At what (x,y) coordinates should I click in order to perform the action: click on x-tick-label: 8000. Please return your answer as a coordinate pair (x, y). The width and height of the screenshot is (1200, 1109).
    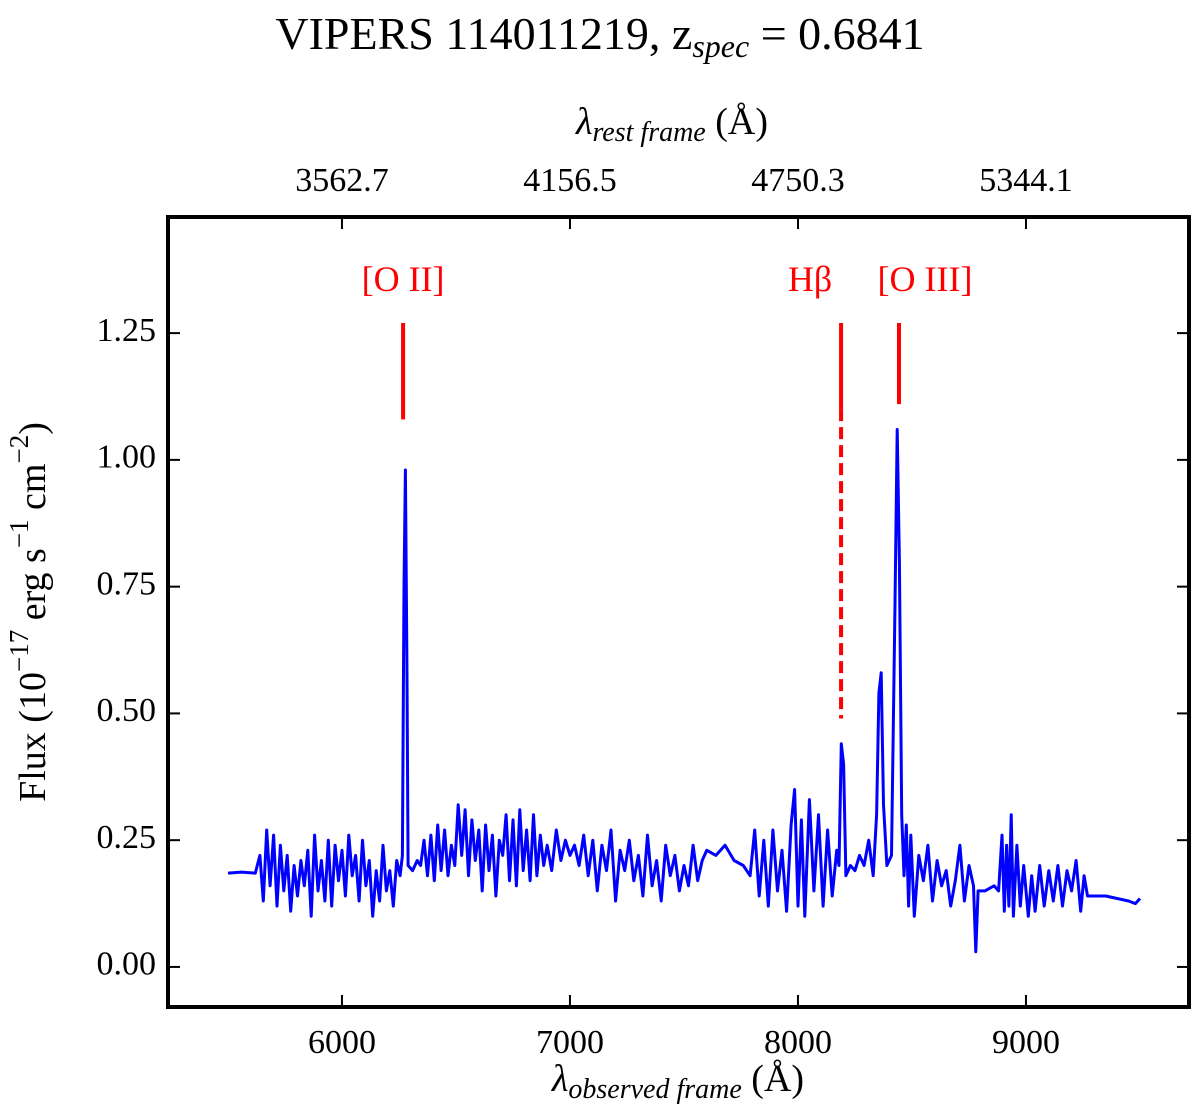
    Looking at the image, I should click on (798, 1042).